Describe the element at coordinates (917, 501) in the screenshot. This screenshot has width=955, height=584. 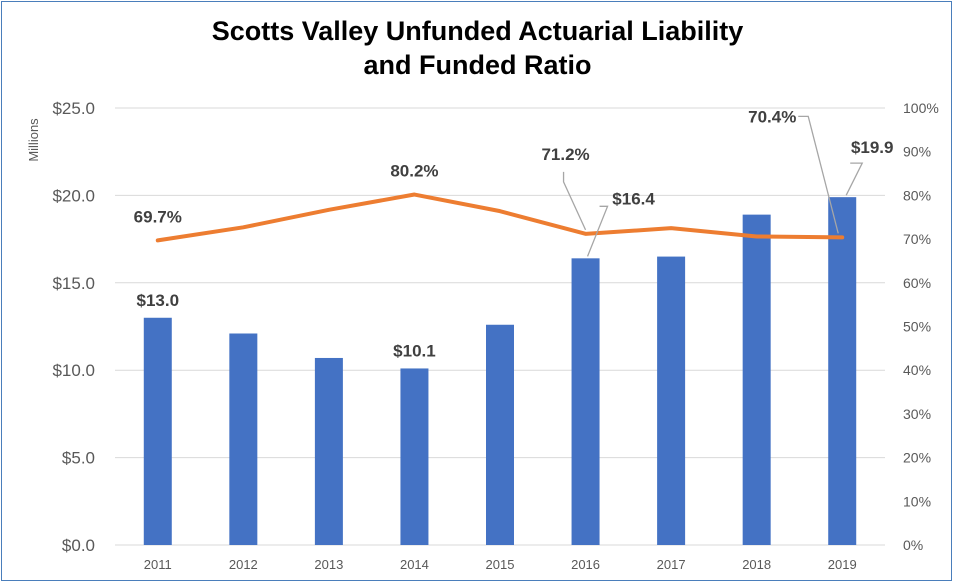
I see `y2-tick-label: 10%` at that location.